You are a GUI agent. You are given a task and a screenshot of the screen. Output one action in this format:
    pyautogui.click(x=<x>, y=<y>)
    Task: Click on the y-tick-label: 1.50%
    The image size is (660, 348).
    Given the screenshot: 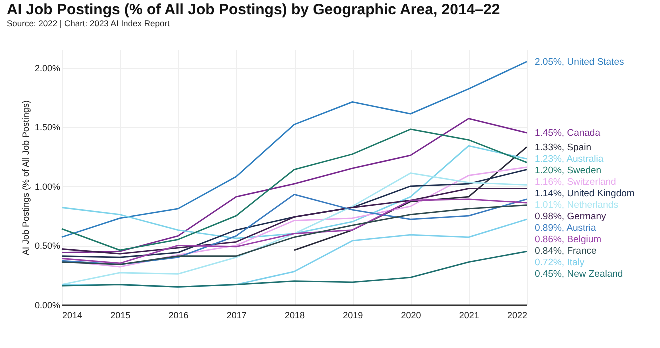 What is the action you would take?
    pyautogui.click(x=47, y=127)
    